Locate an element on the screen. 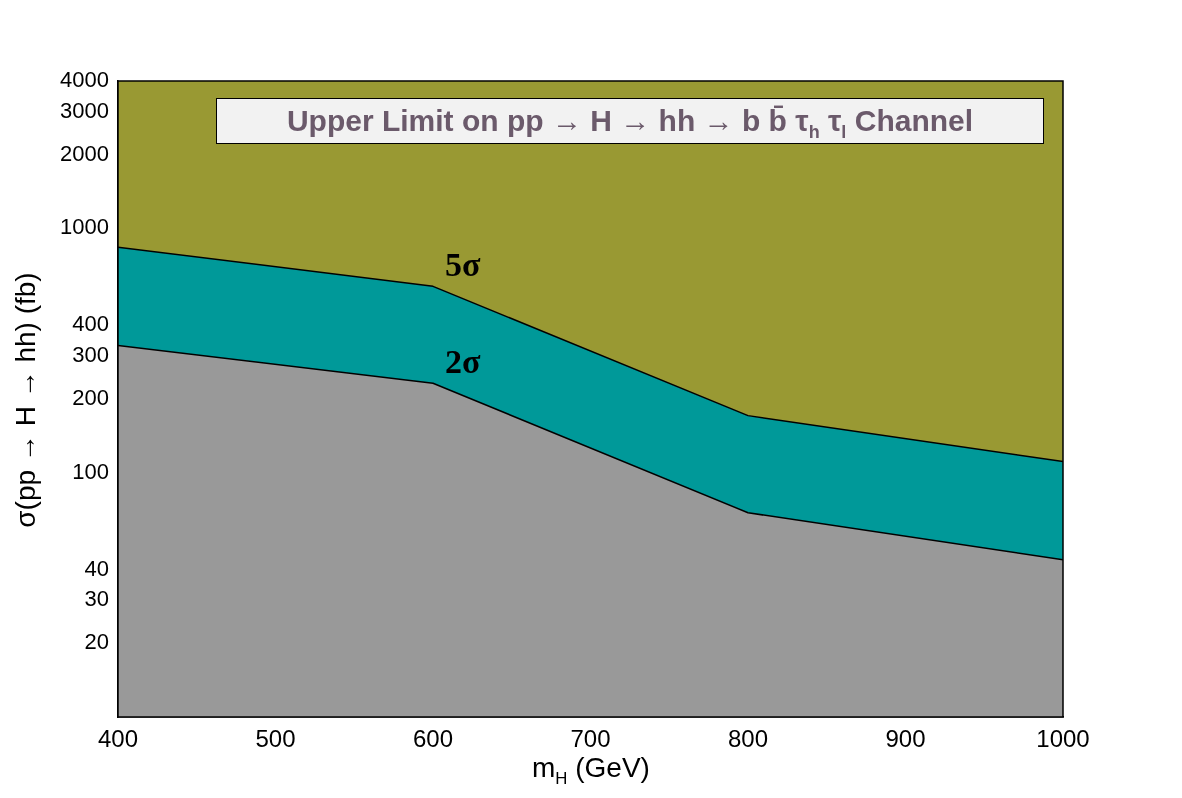  y-tick-label: 40 is located at coordinates (96, 568).